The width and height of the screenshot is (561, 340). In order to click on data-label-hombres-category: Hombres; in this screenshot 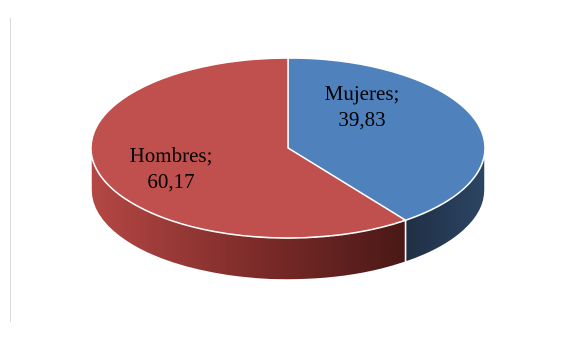, I will do `click(171, 155)`.